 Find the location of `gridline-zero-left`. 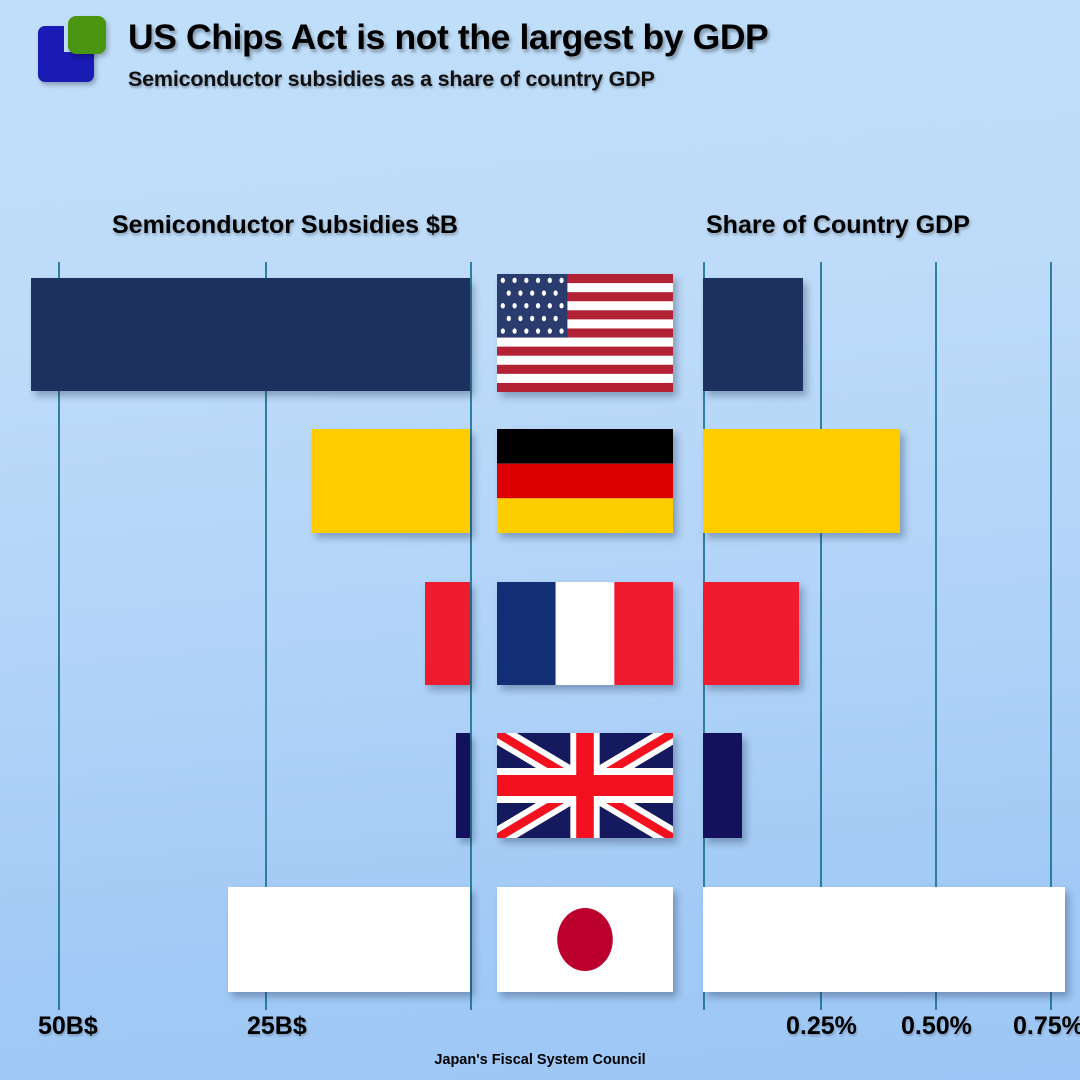

gridline-zero-left is located at coordinates (471, 636).